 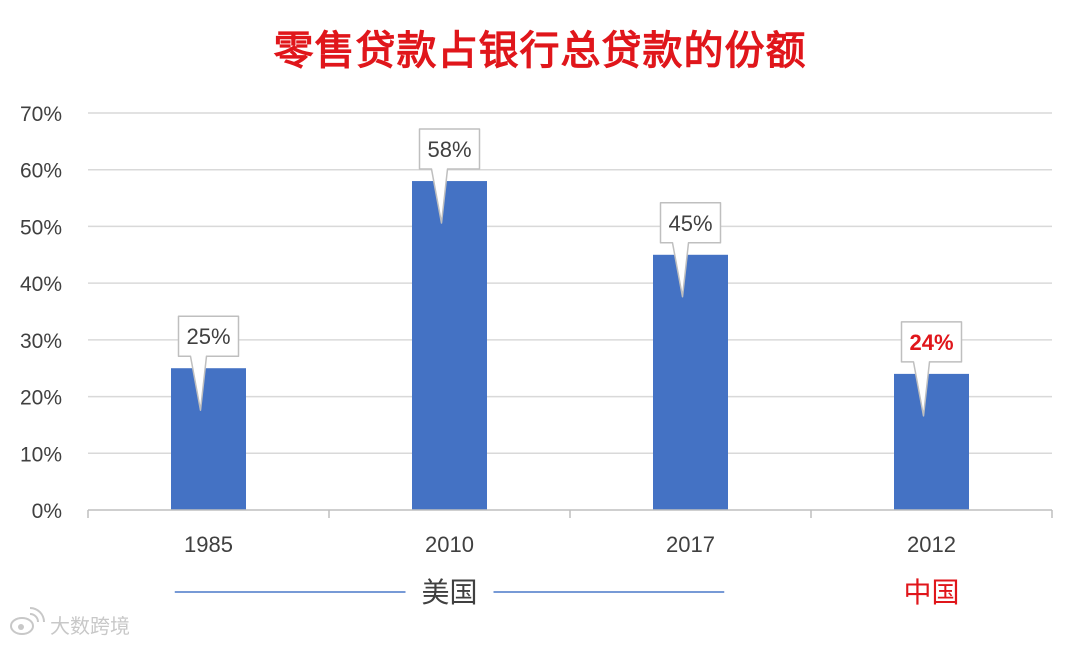 I want to click on chart-title: 零售贷款占银行总贷款的份额, so click(x=540, y=51).